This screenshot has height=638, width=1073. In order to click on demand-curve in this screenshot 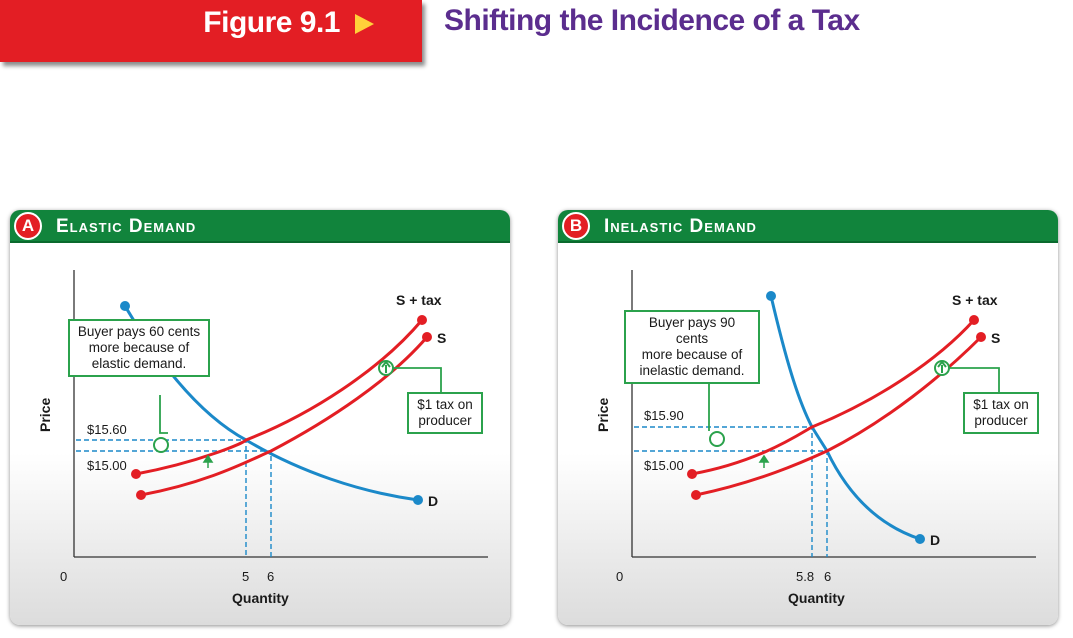, I will do `click(845, 418)`.